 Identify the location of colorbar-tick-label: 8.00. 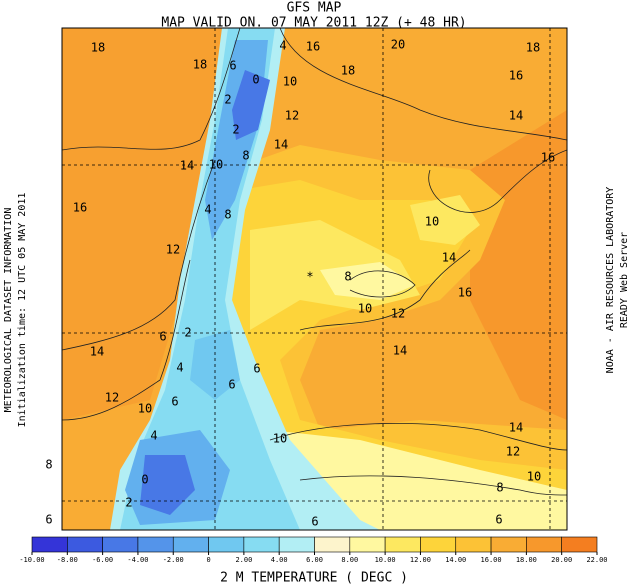
(349, 560).